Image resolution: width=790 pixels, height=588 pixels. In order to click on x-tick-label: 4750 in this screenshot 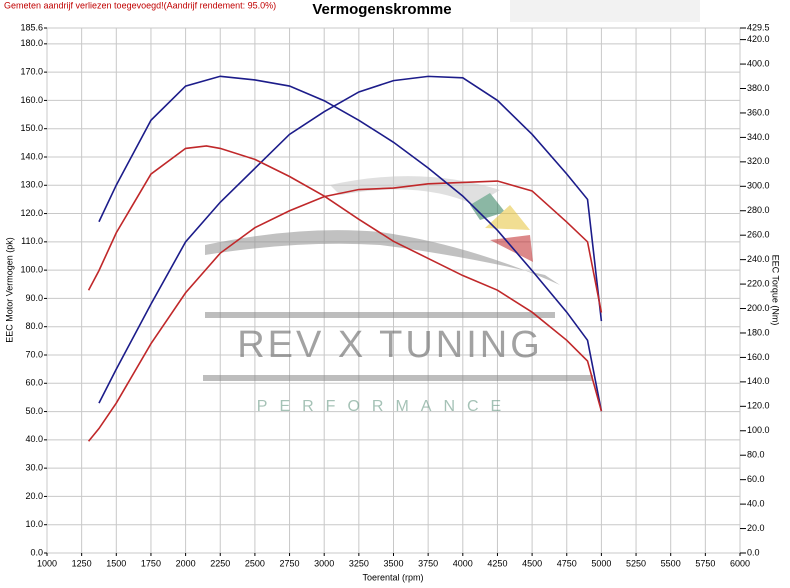, I will do `click(567, 563)`.